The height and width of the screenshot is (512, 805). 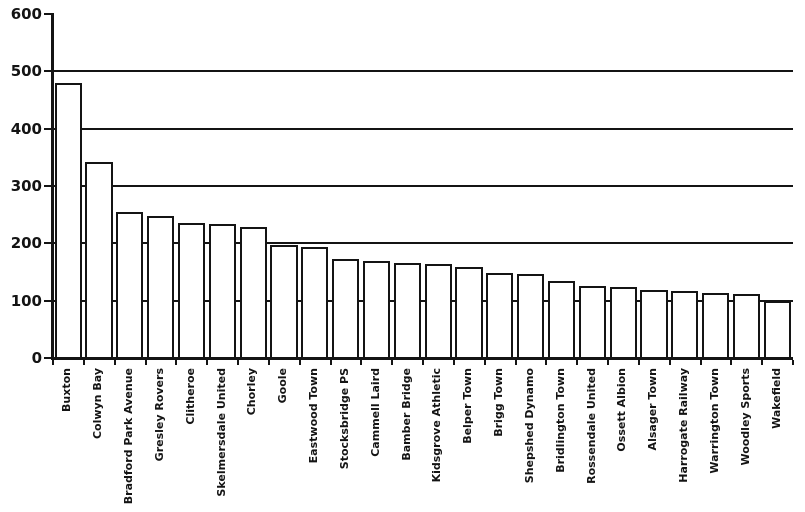 What do you see at coordinates (714, 421) in the screenshot?
I see `x-category-label: Warrington Town` at bounding box center [714, 421].